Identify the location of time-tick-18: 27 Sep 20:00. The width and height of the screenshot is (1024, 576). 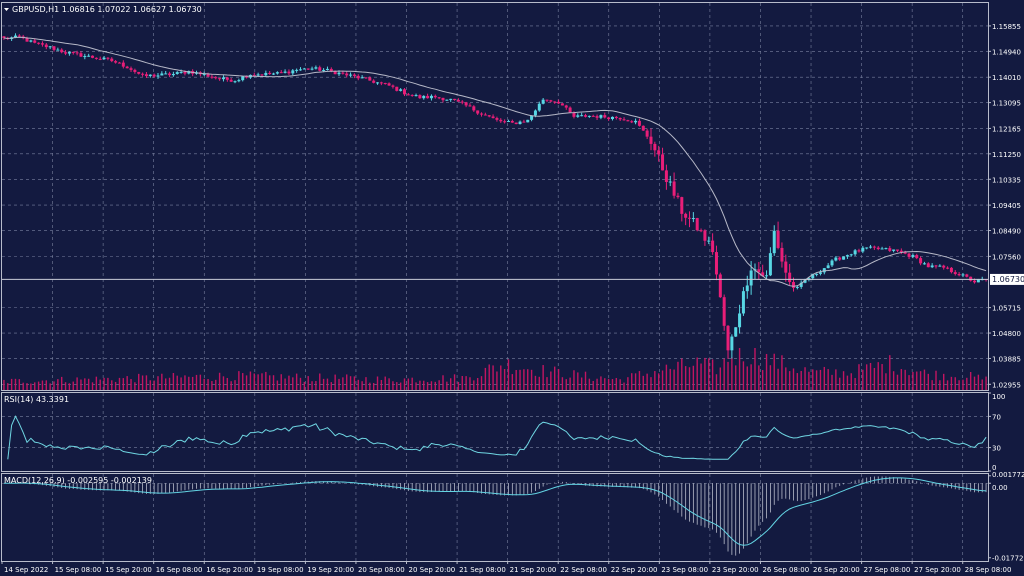
(937, 570).